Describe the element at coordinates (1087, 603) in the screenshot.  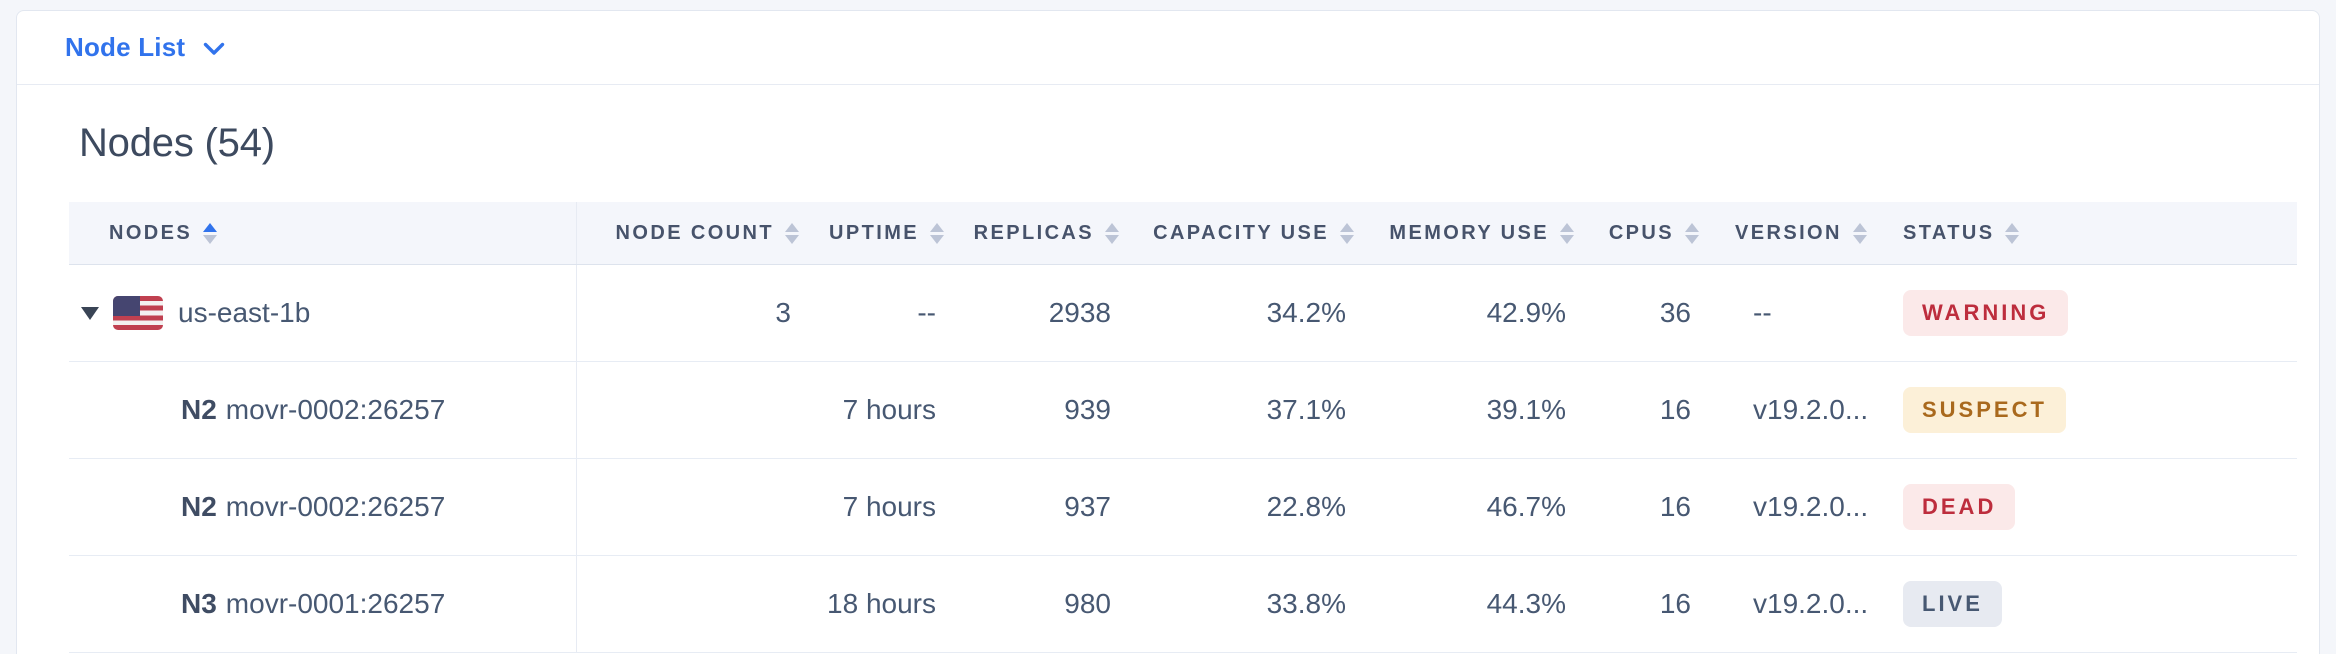
I see `cell-replicas: 980` at that location.